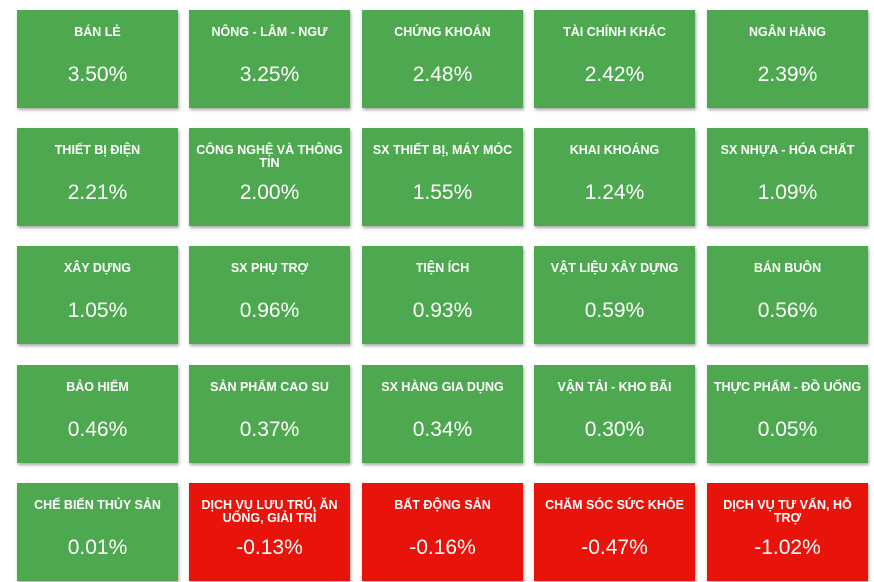 This screenshot has height=582, width=874. Describe the element at coordinates (787, 295) in the screenshot. I see `sector-tile: BÁN BUÔN 0.56%` at that location.